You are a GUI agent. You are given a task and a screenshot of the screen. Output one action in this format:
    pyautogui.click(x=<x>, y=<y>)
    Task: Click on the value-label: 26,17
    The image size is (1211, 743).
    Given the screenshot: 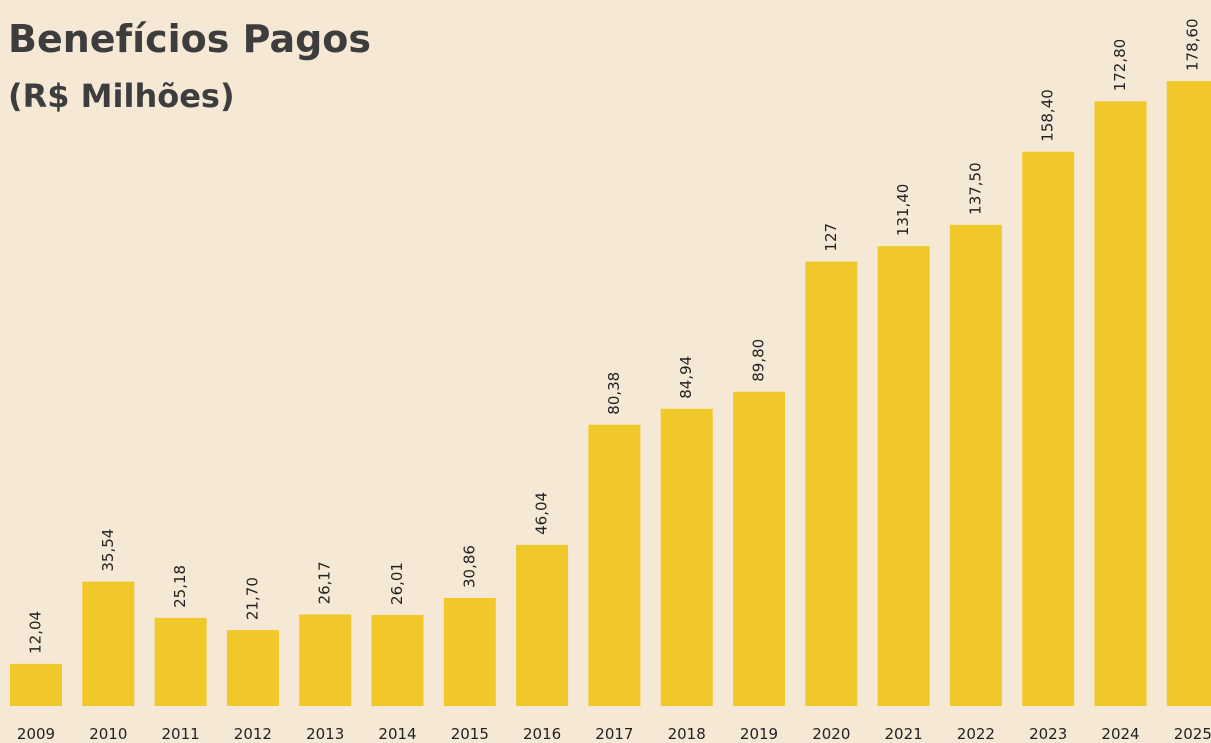 What is the action you would take?
    pyautogui.click(x=325, y=582)
    